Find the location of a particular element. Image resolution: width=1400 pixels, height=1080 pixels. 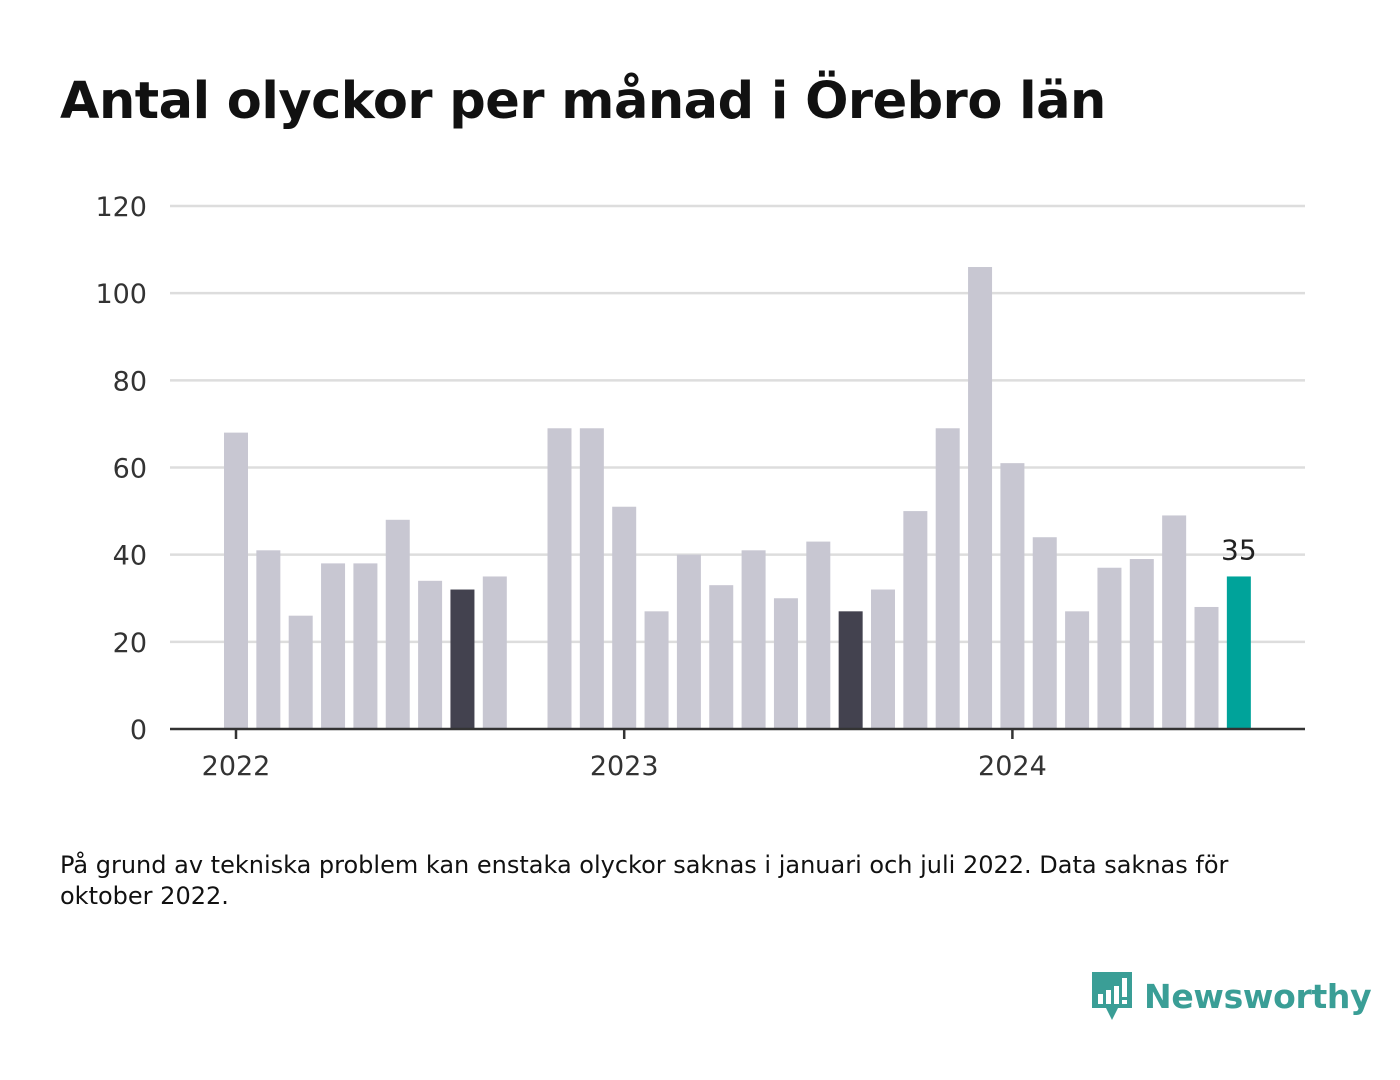

y-tick-label: 40 is located at coordinates (130, 556).